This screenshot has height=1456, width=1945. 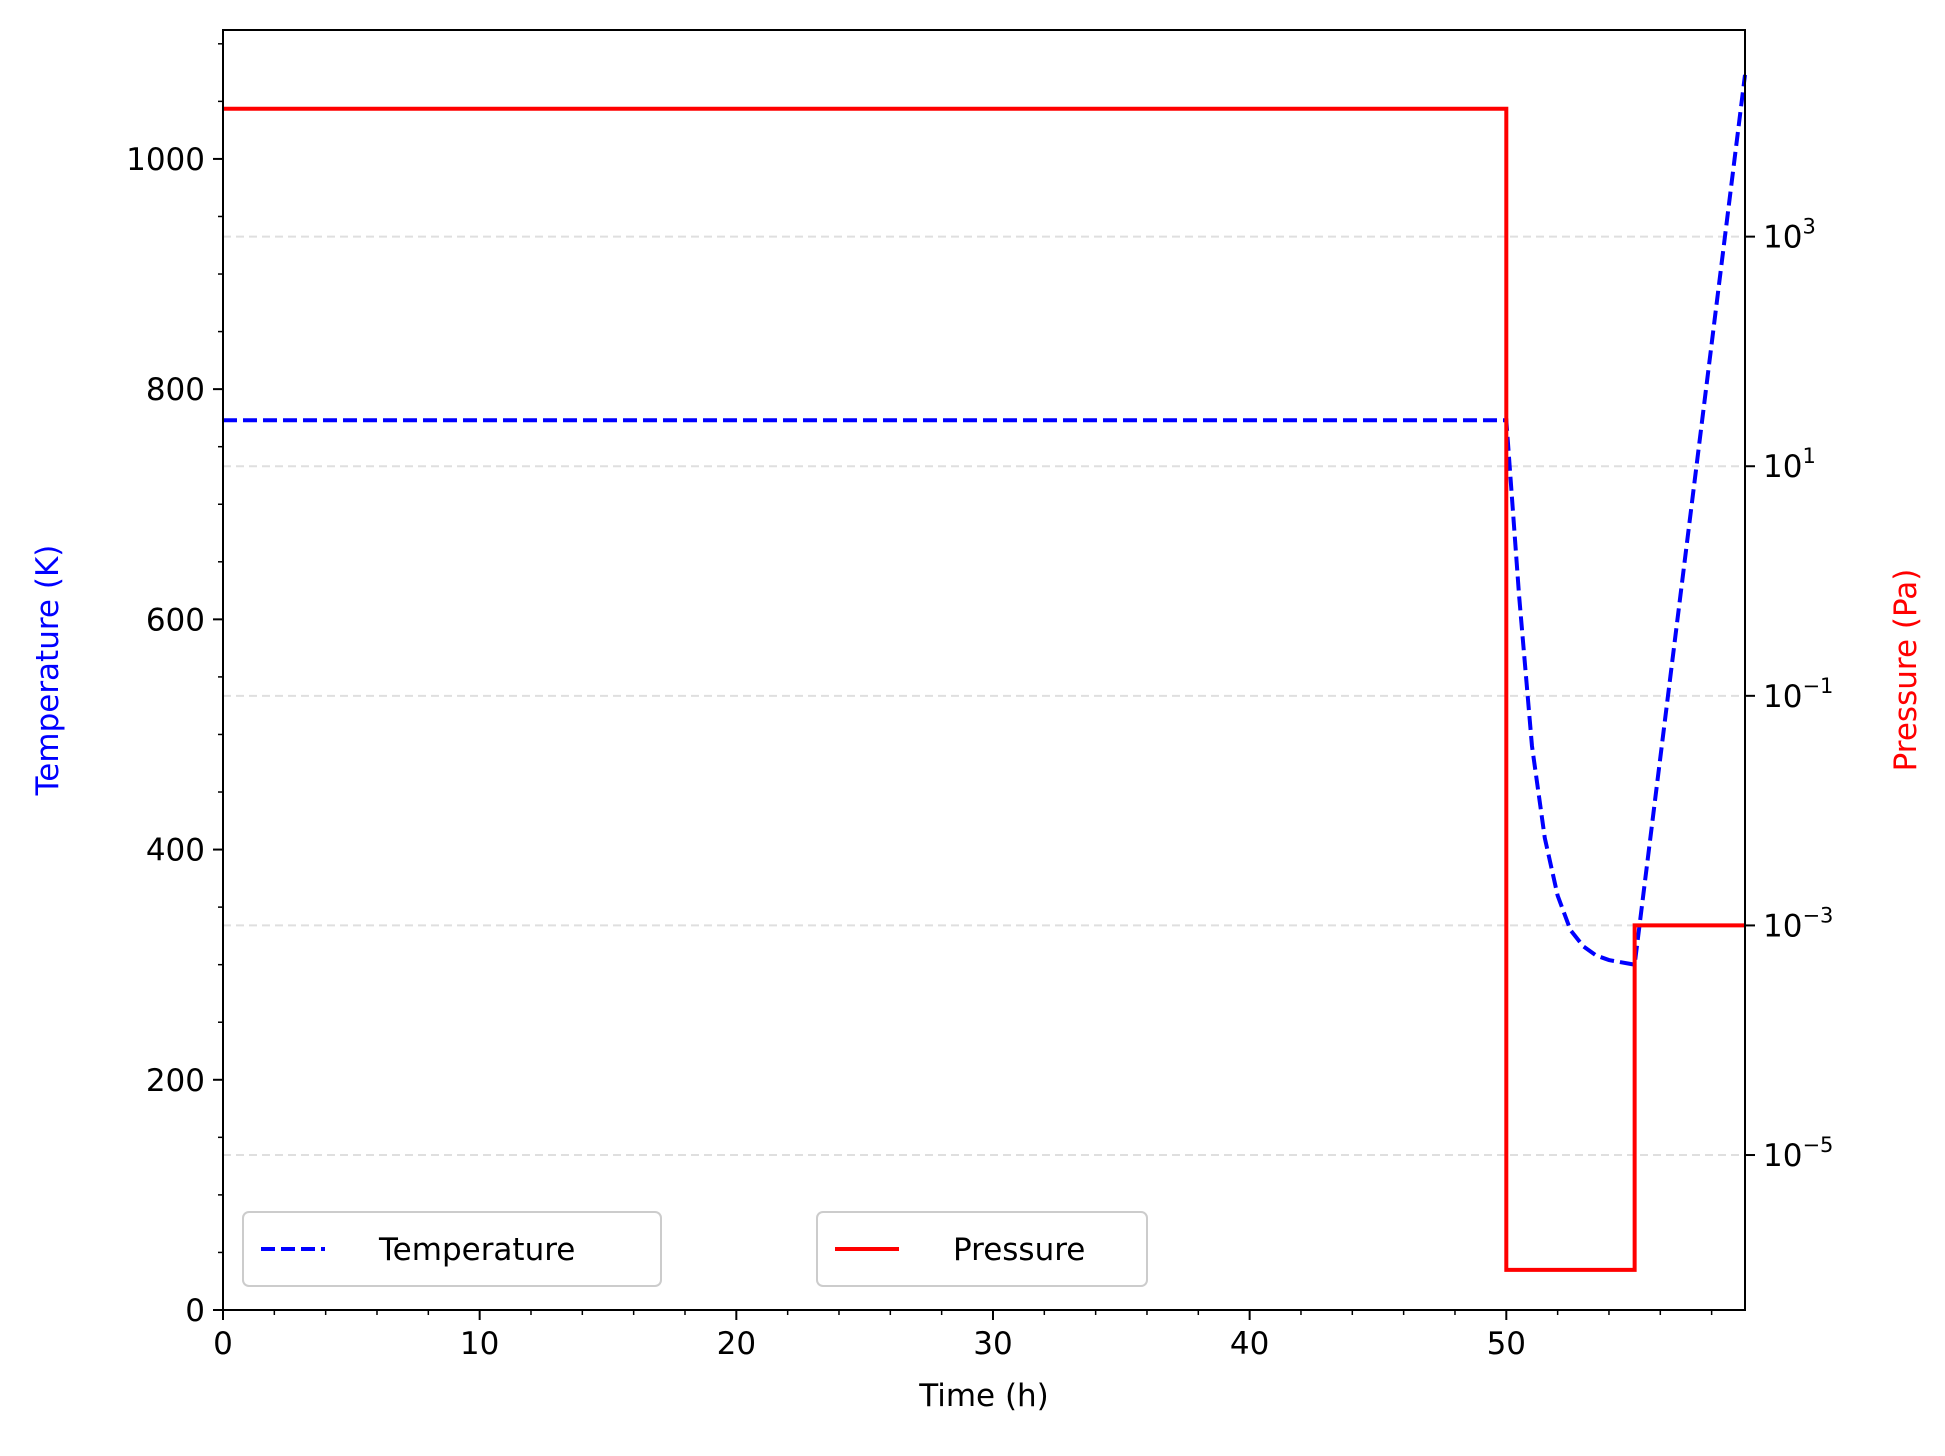 I want to click on x-tick-label: 20, so click(x=736, y=1344).